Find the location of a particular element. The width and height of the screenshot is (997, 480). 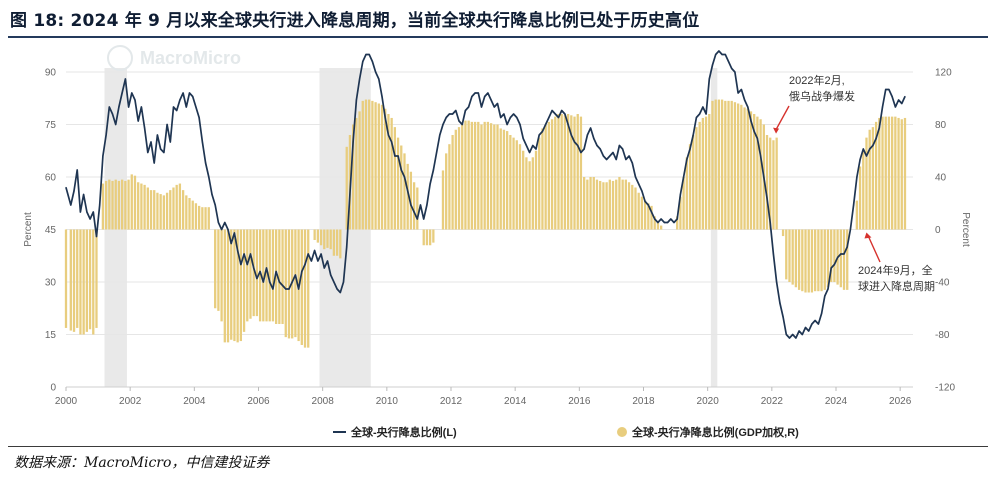

legend-label-bars: 全球-央行净降息比例(GDP加权,R) is located at coordinates (715, 432).